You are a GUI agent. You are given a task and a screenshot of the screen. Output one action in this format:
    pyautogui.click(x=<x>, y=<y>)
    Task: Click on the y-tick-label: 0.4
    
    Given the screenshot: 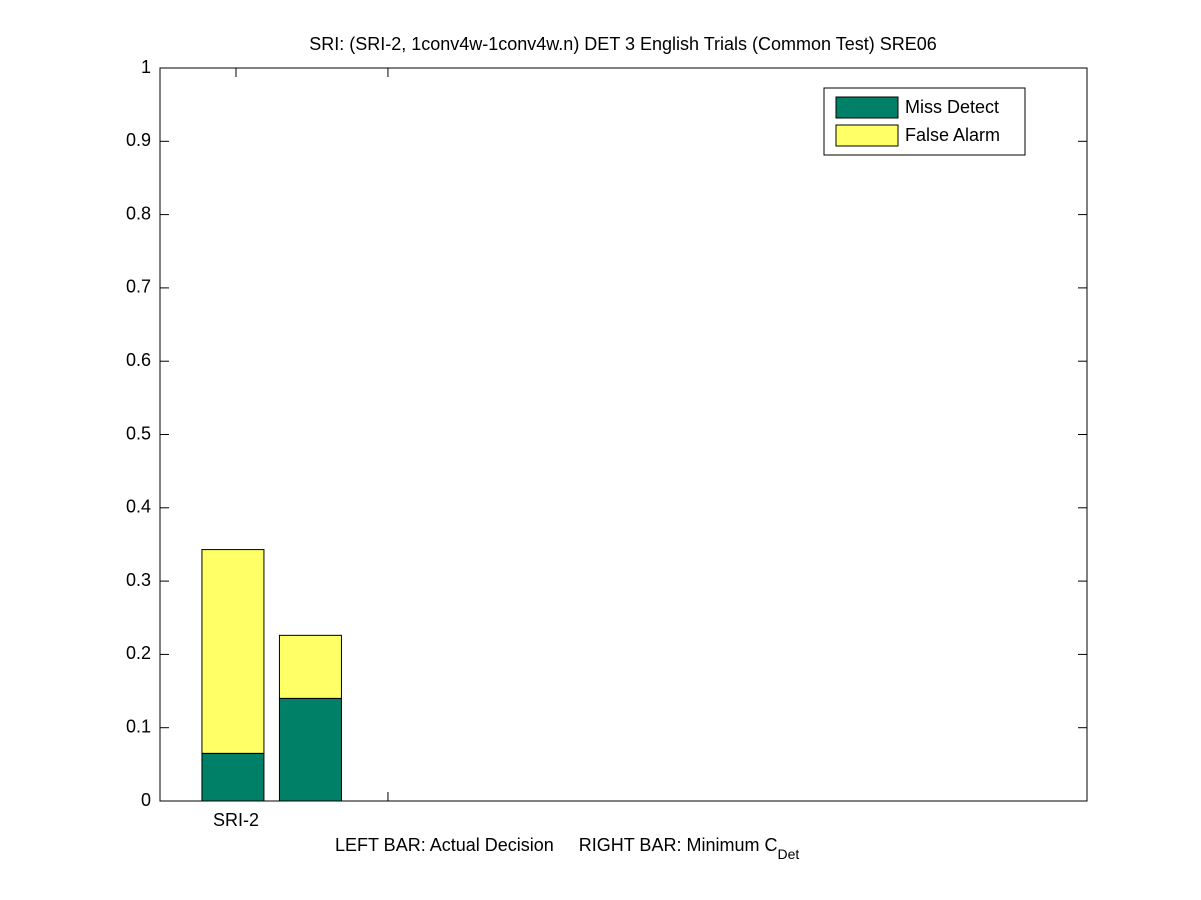 What is the action you would take?
    pyautogui.click(x=138, y=507)
    